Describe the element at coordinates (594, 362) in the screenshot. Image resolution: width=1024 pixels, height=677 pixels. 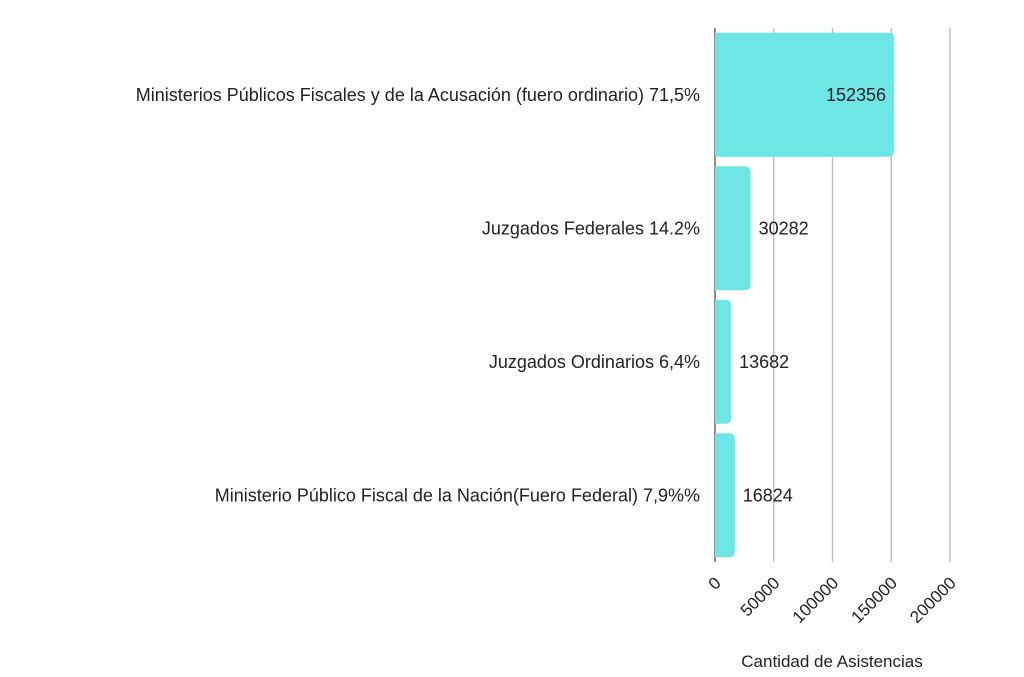
I see `category-label: Juzgados Ordinarios 6,4%` at that location.